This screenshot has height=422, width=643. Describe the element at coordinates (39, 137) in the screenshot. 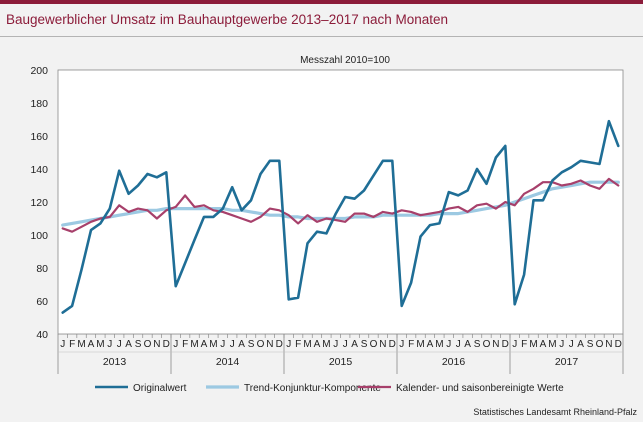

I see `y-tick-label: 160` at that location.